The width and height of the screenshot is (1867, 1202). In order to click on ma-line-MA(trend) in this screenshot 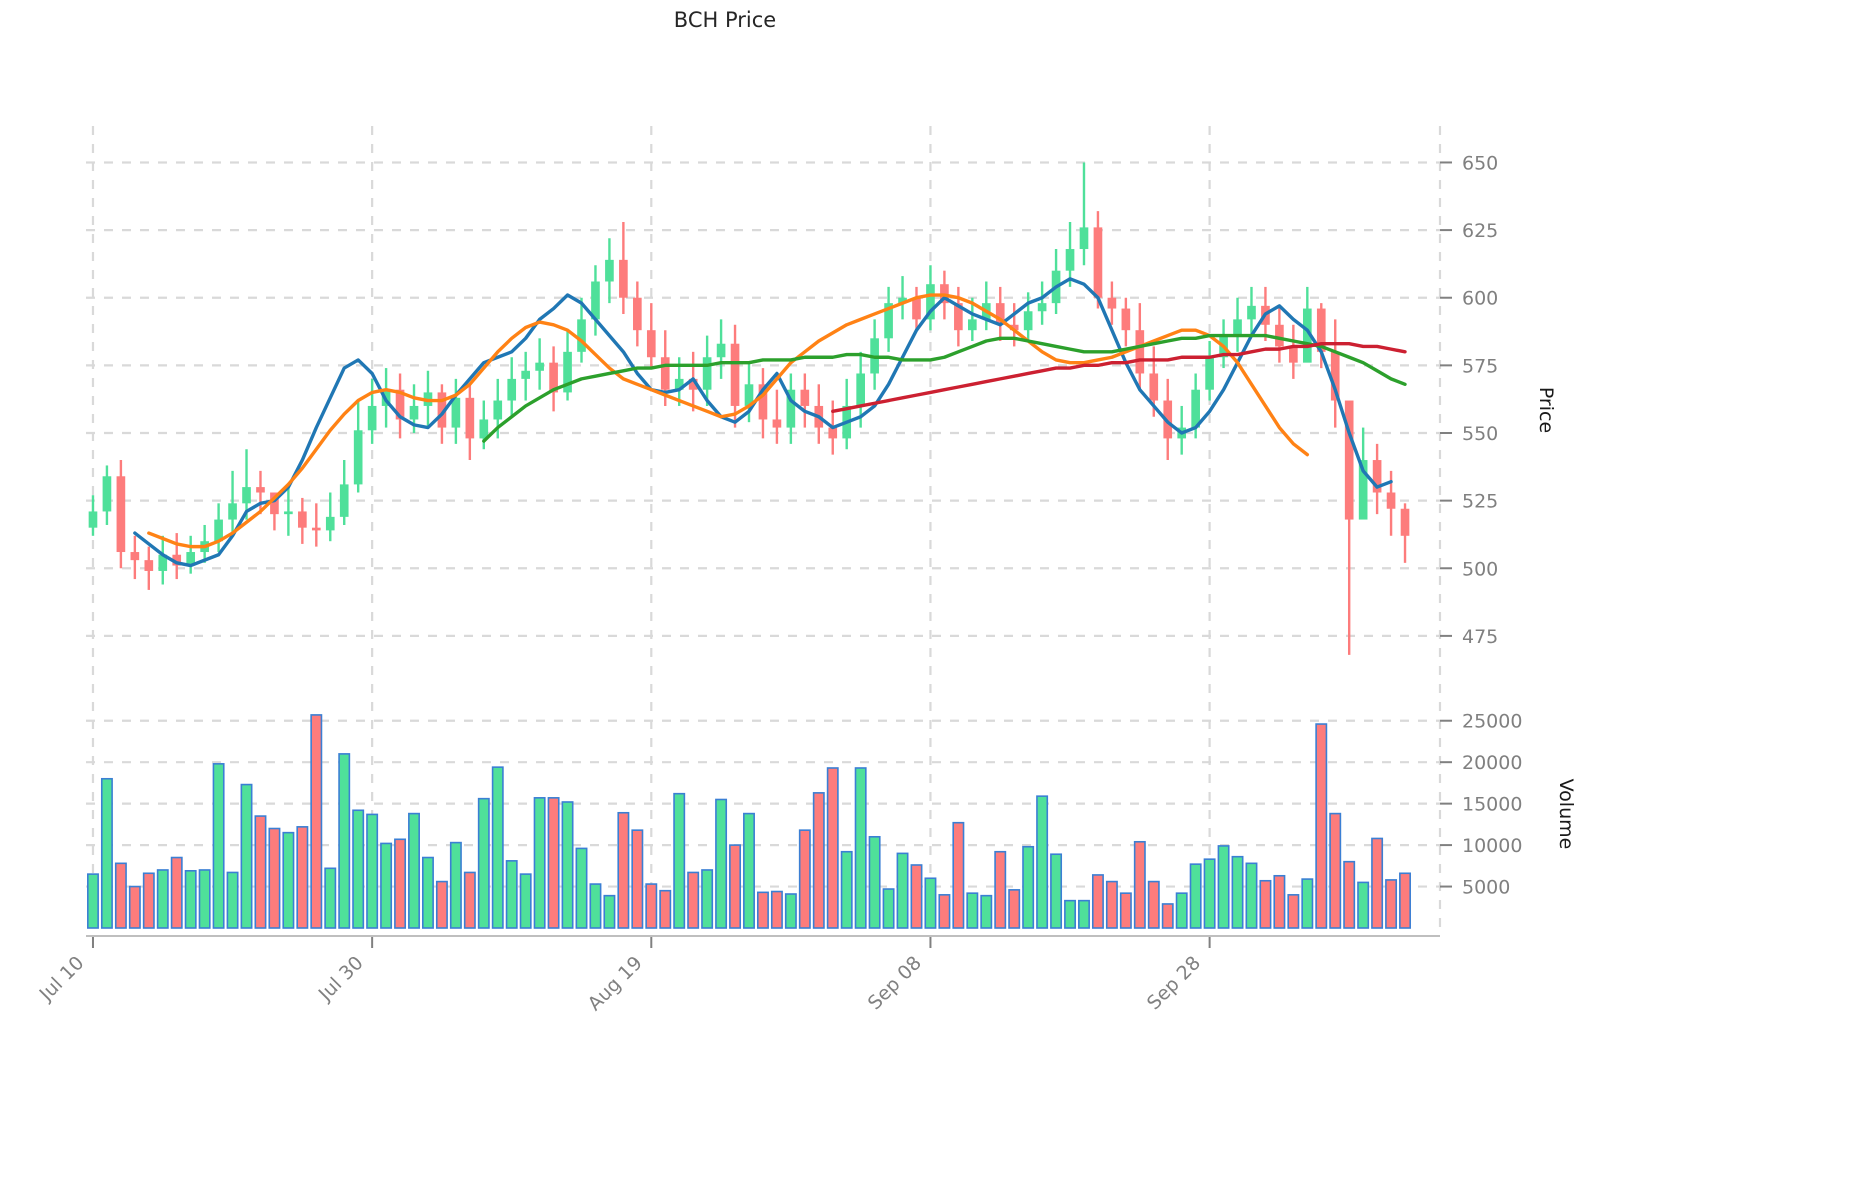, I will do `click(1119, 378)`.